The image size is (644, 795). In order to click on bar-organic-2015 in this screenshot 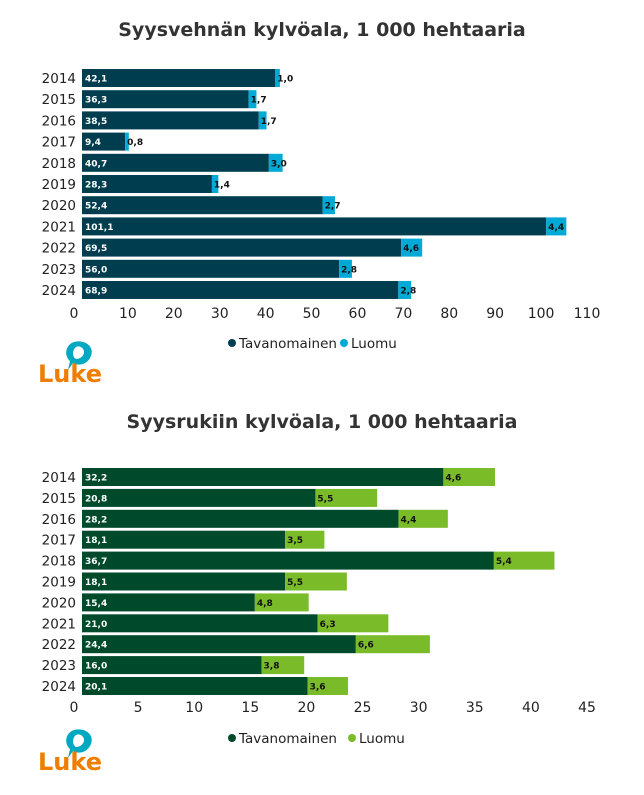, I will do `click(252, 99)`.